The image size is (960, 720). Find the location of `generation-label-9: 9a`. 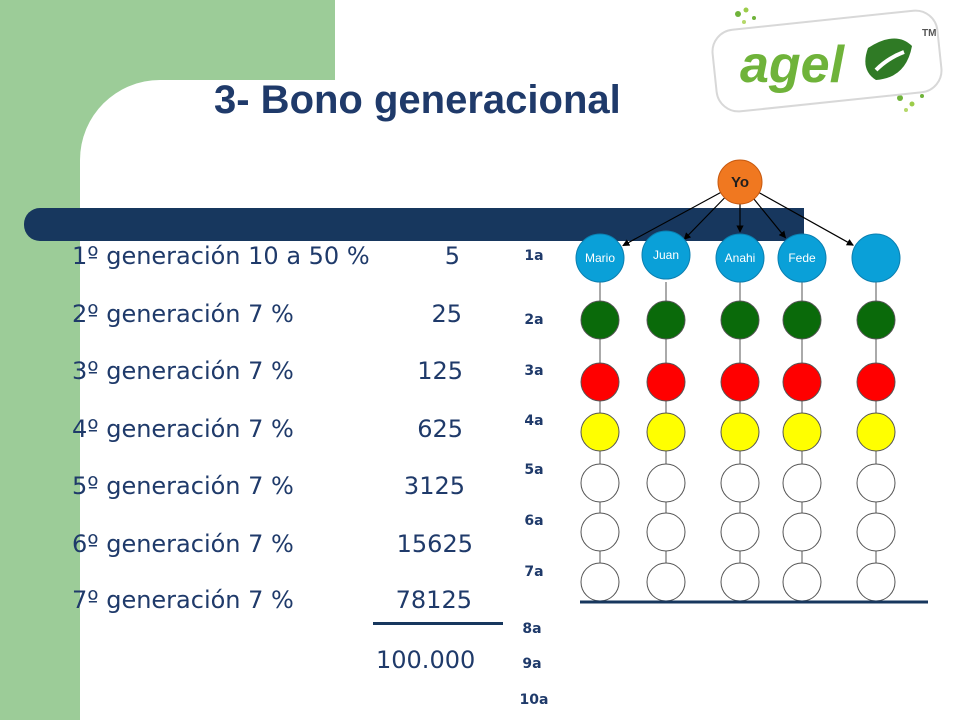

generation-label-9: 9a is located at coordinates (532, 664).